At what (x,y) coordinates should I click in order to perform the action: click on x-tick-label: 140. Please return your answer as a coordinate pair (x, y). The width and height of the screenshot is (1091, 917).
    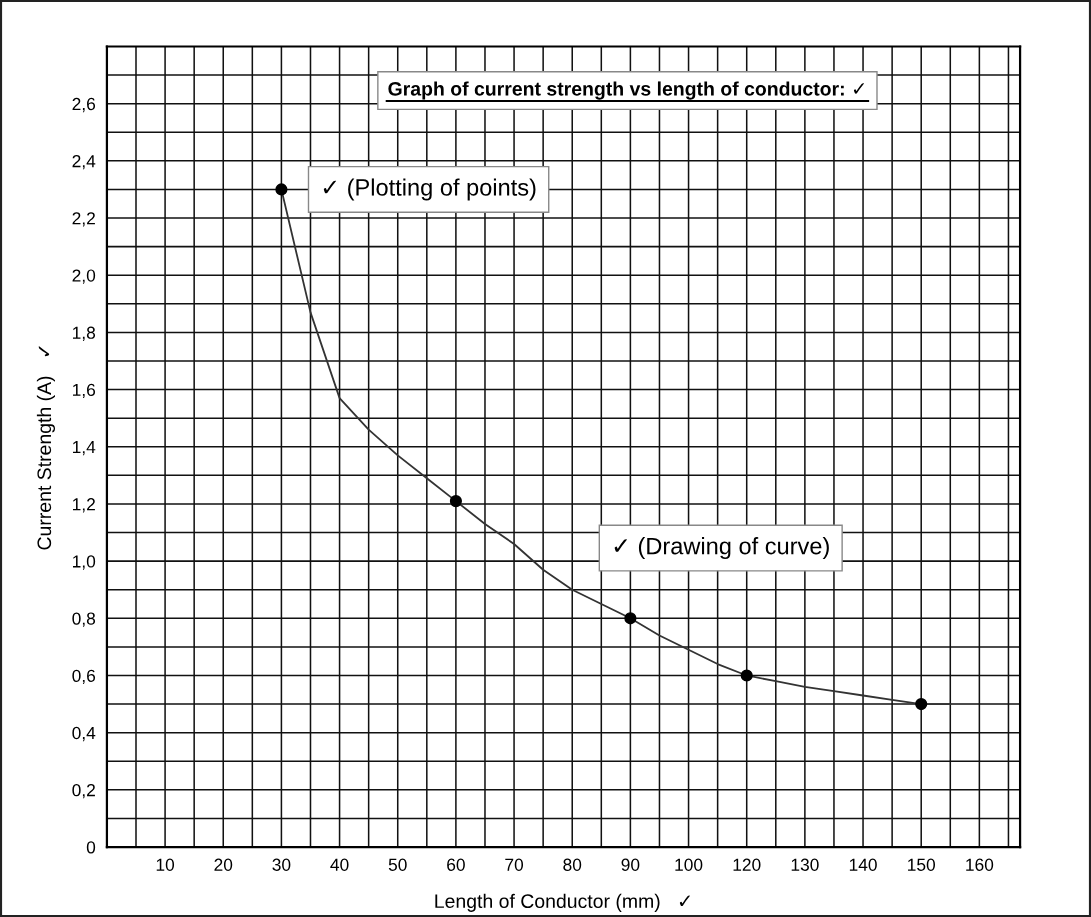
    Looking at the image, I should click on (863, 864).